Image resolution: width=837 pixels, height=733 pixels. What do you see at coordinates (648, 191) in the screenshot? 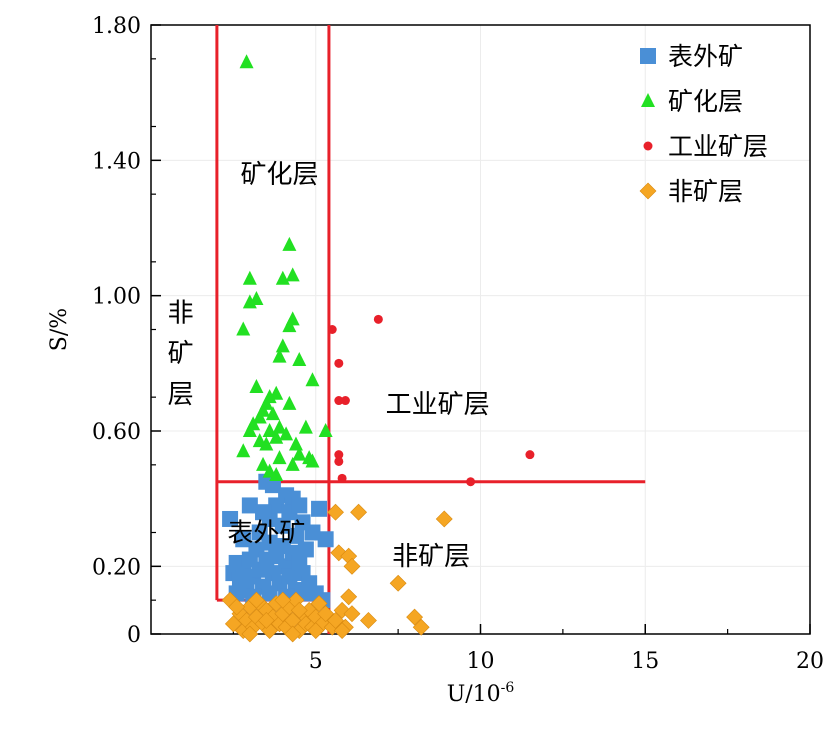
I see `legend-marker-diamond` at bounding box center [648, 191].